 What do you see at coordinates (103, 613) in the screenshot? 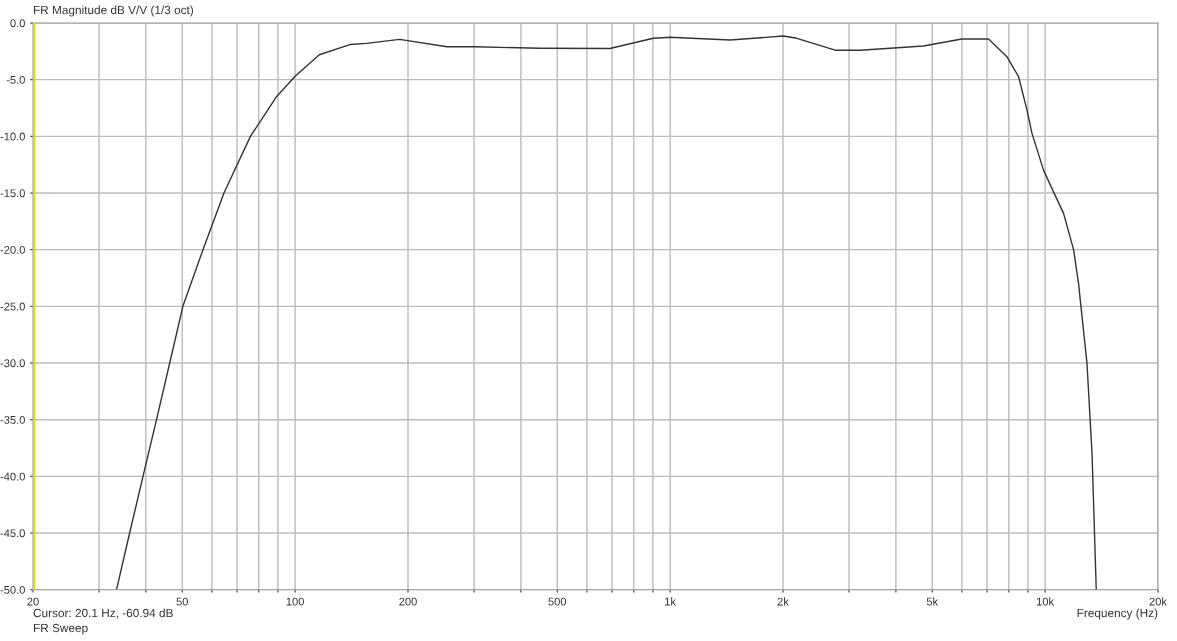
I see `text: Cursor: 20.1 Hz, -60.94 dB` at bounding box center [103, 613].